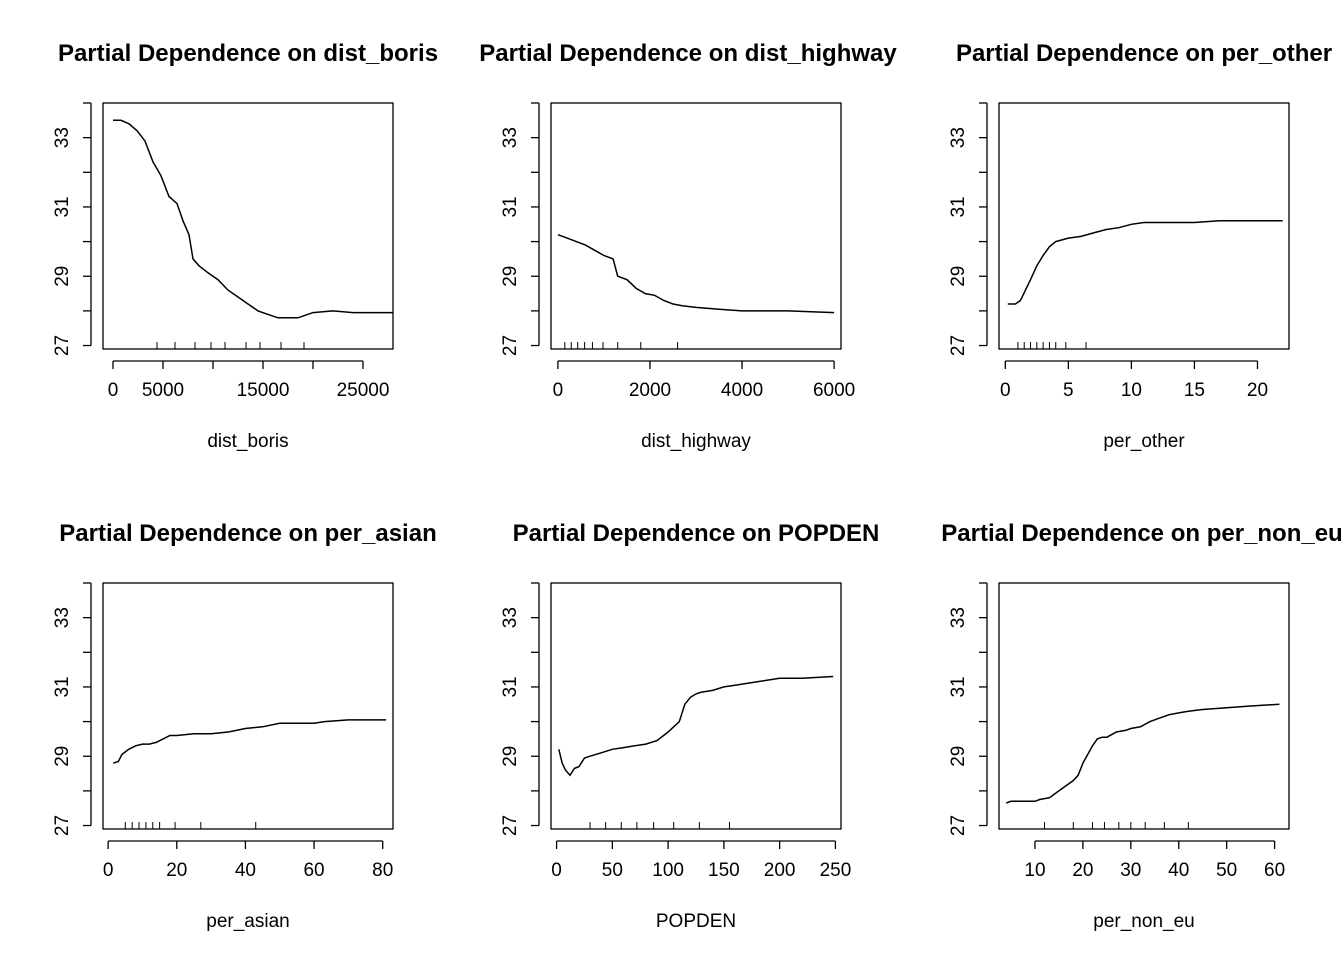 The height and width of the screenshot is (960, 1344). What do you see at coordinates (780, 870) in the screenshot?
I see `x-tick-label: 200` at bounding box center [780, 870].